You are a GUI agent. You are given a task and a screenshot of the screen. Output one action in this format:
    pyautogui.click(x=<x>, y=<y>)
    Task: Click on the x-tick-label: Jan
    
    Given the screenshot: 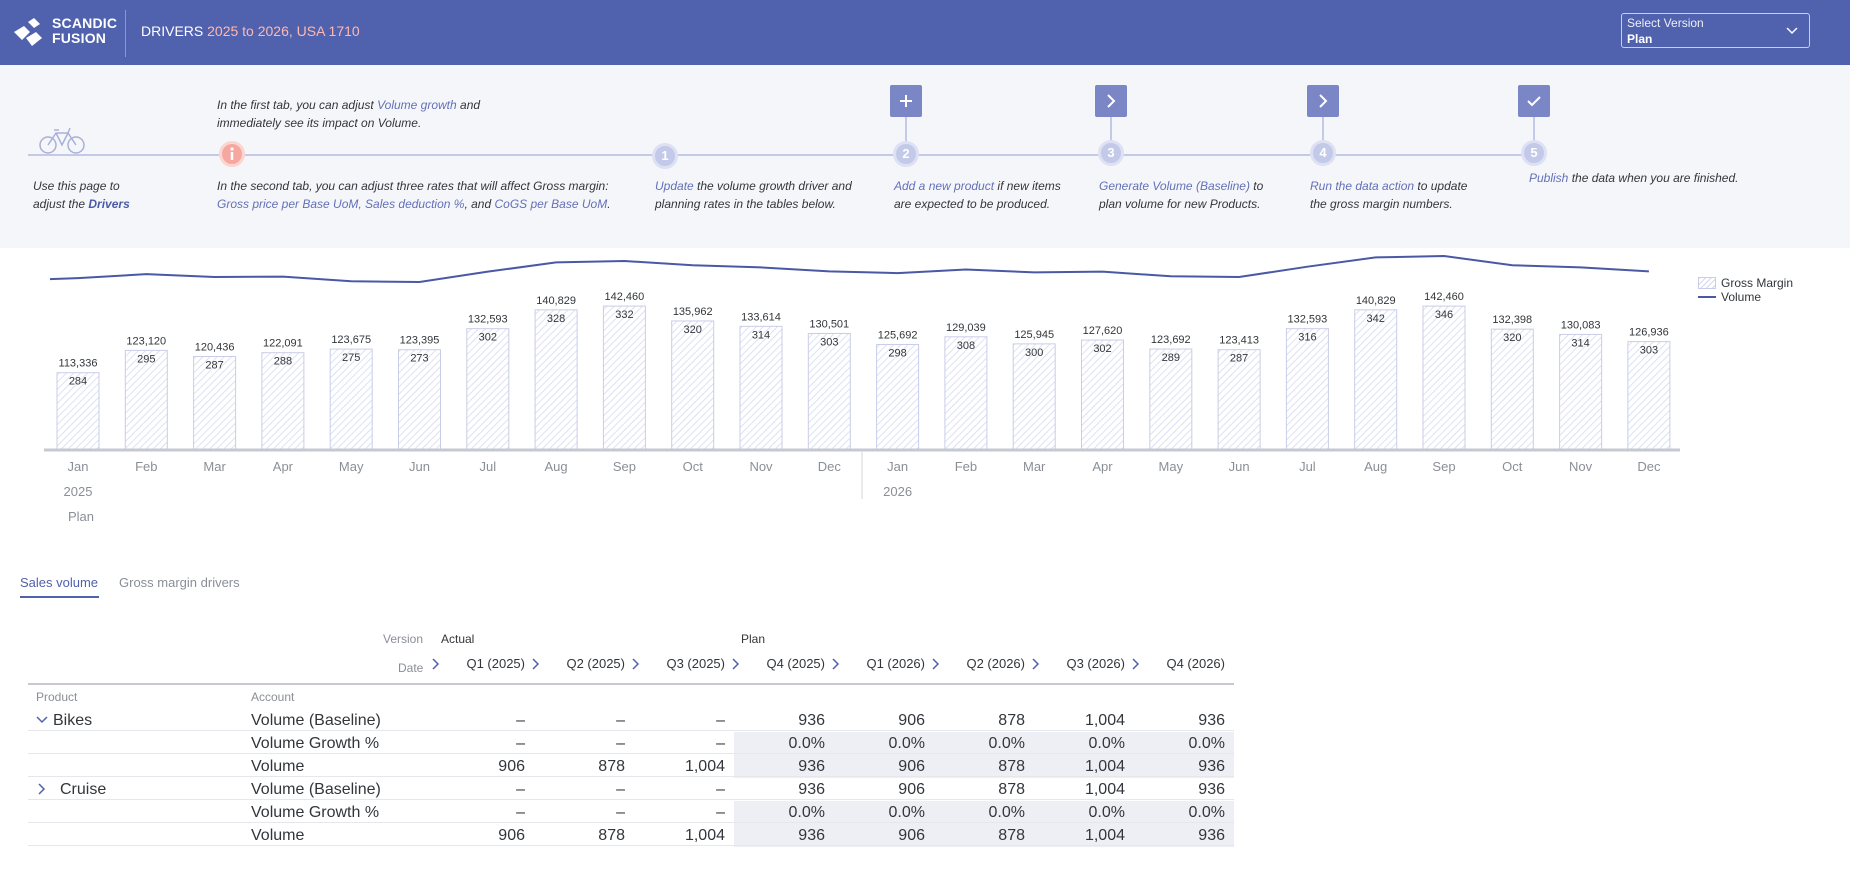 What is the action you would take?
    pyautogui.click(x=78, y=466)
    